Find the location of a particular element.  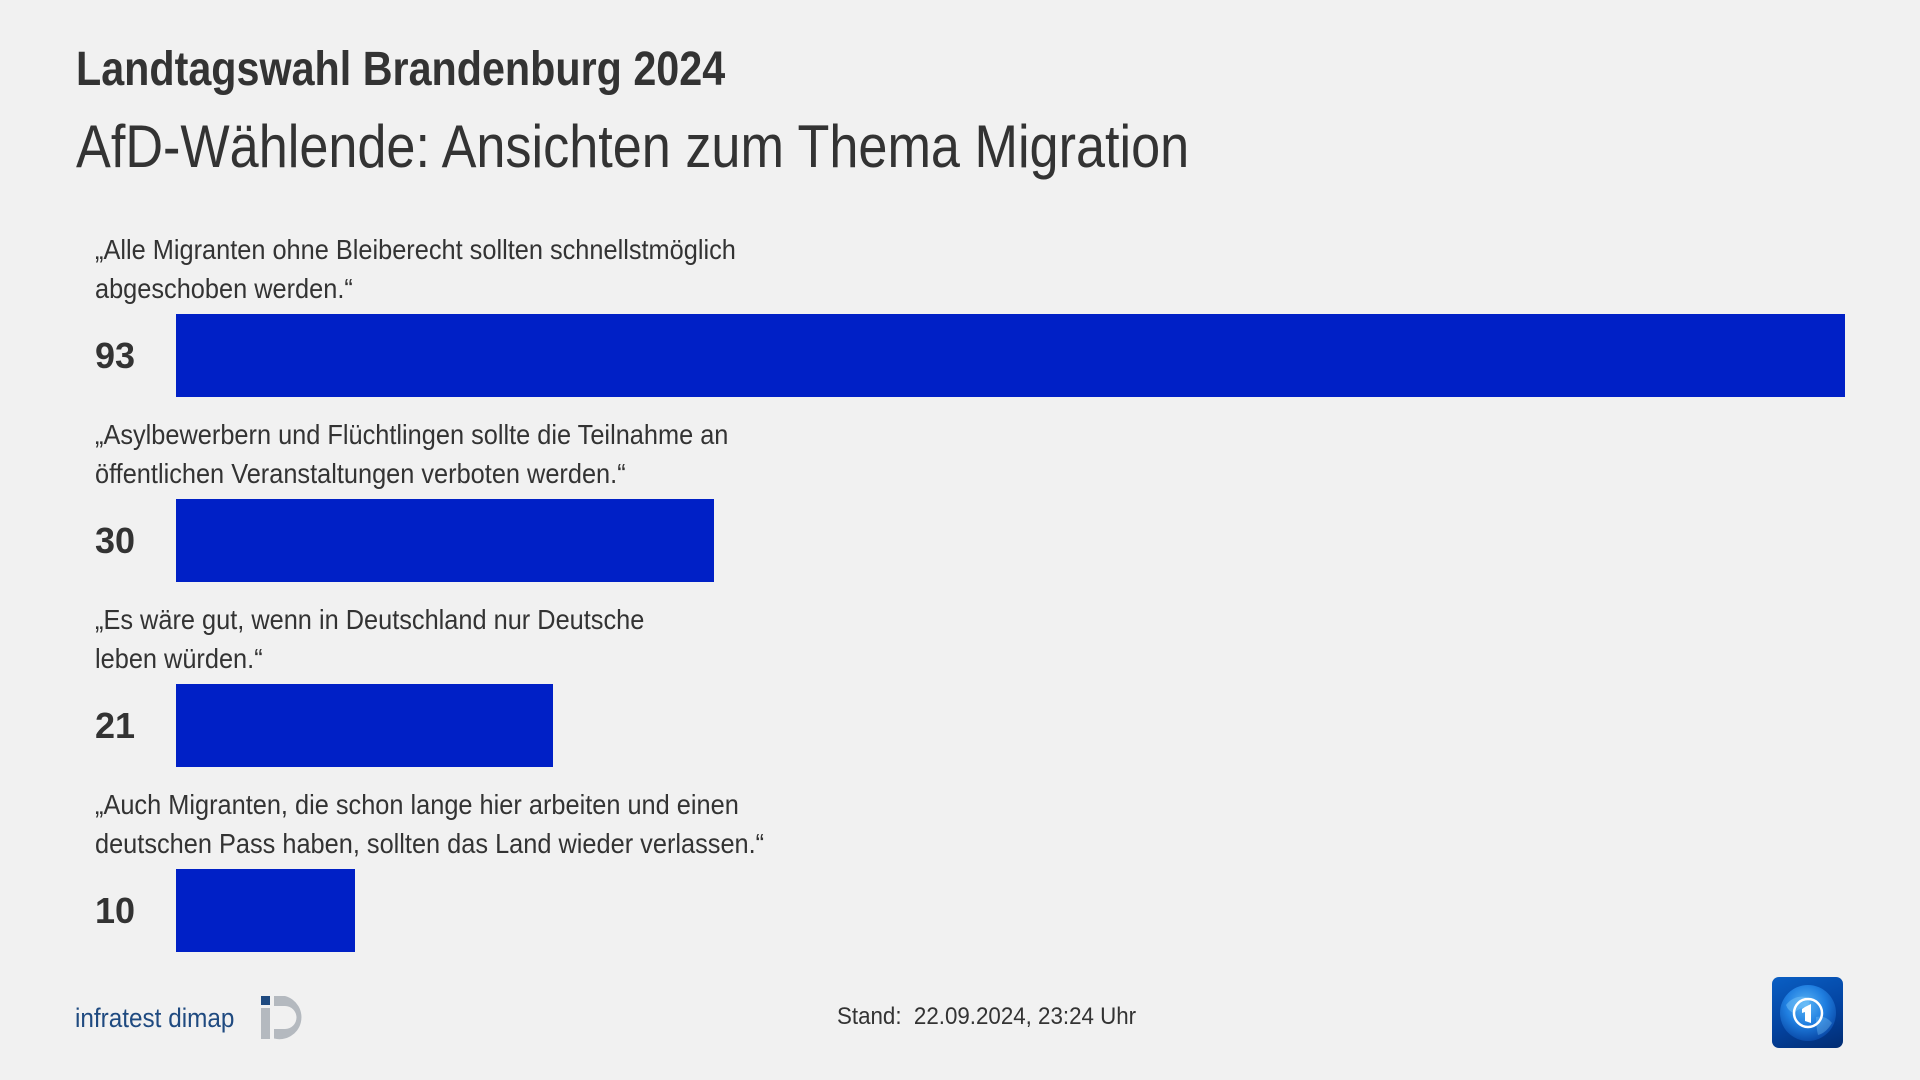

infratest-dimap-logo: infratest dimap is located at coordinates (191, 1018).